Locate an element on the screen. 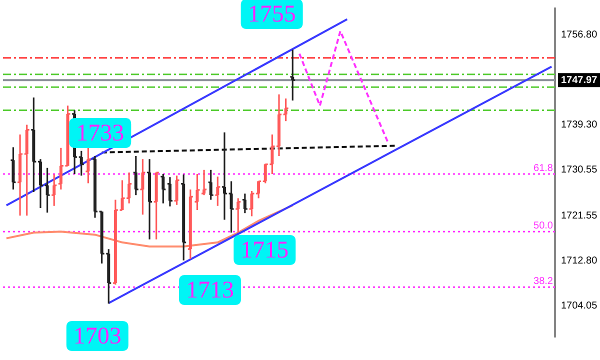  annotation: 1755 is located at coordinates (272, 14).